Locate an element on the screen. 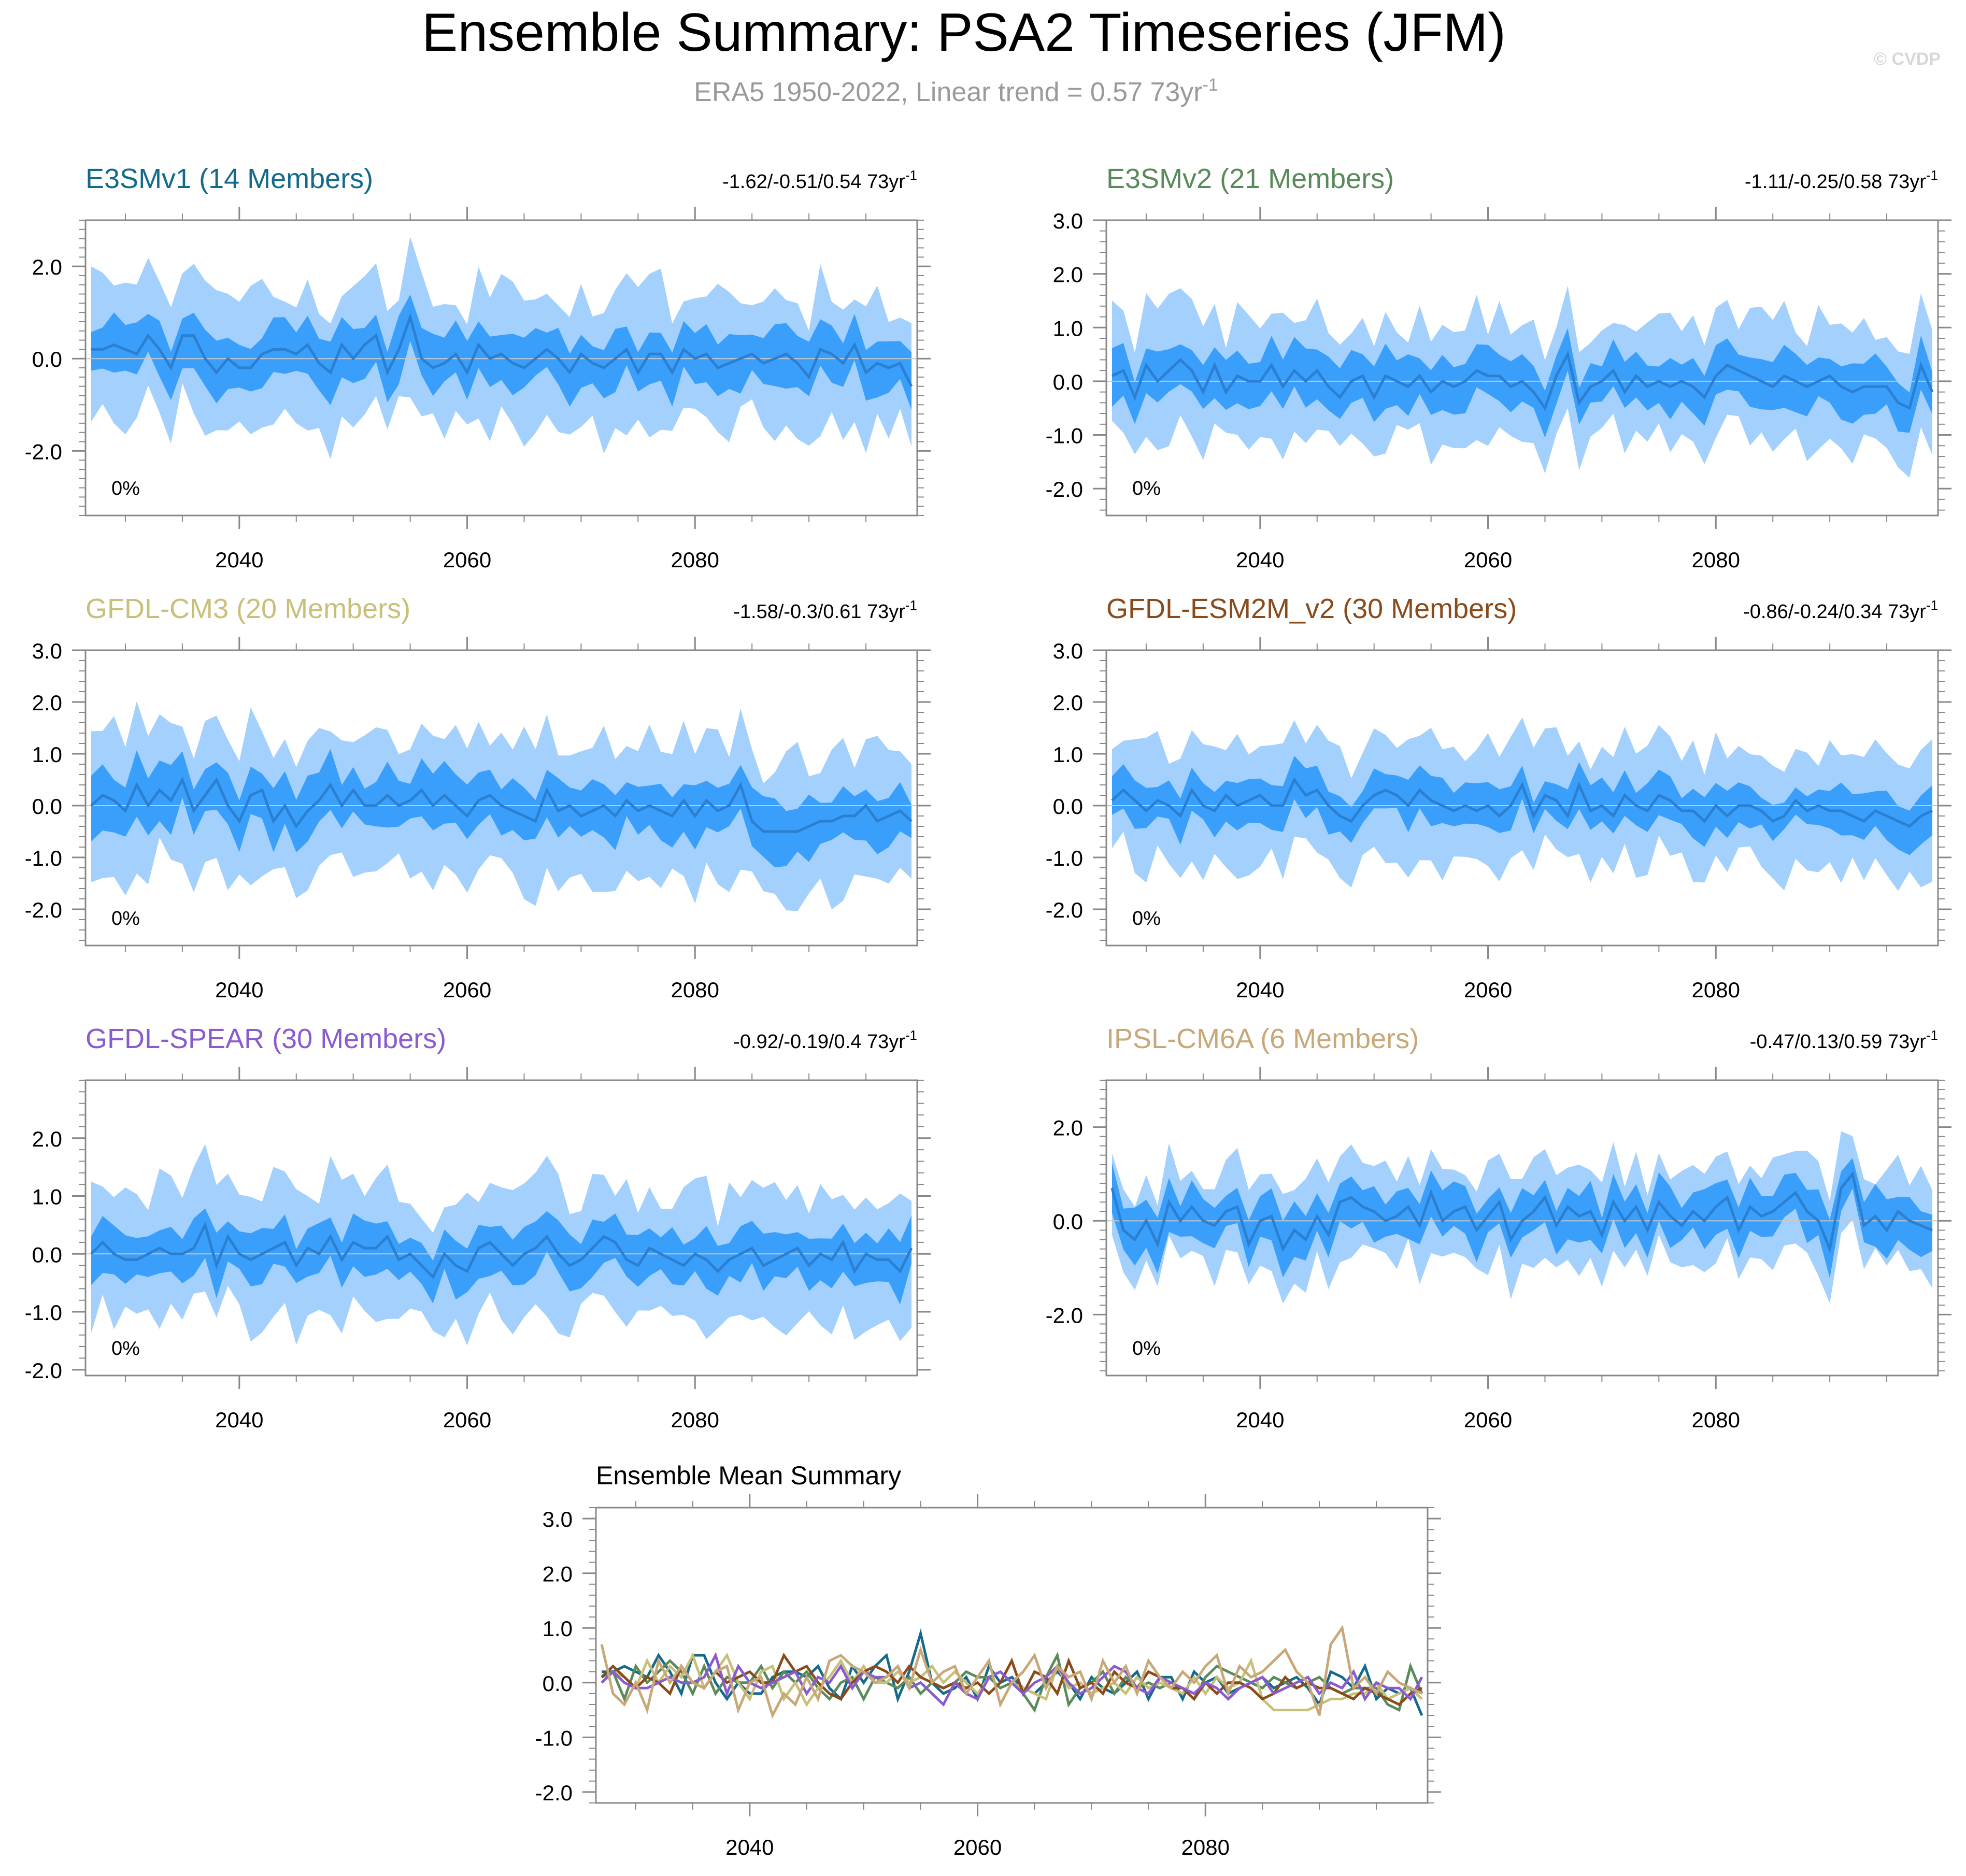 The width and height of the screenshot is (1966, 1876). panel-title: E3SMv2 (21 Members) is located at coordinates (1250, 178).